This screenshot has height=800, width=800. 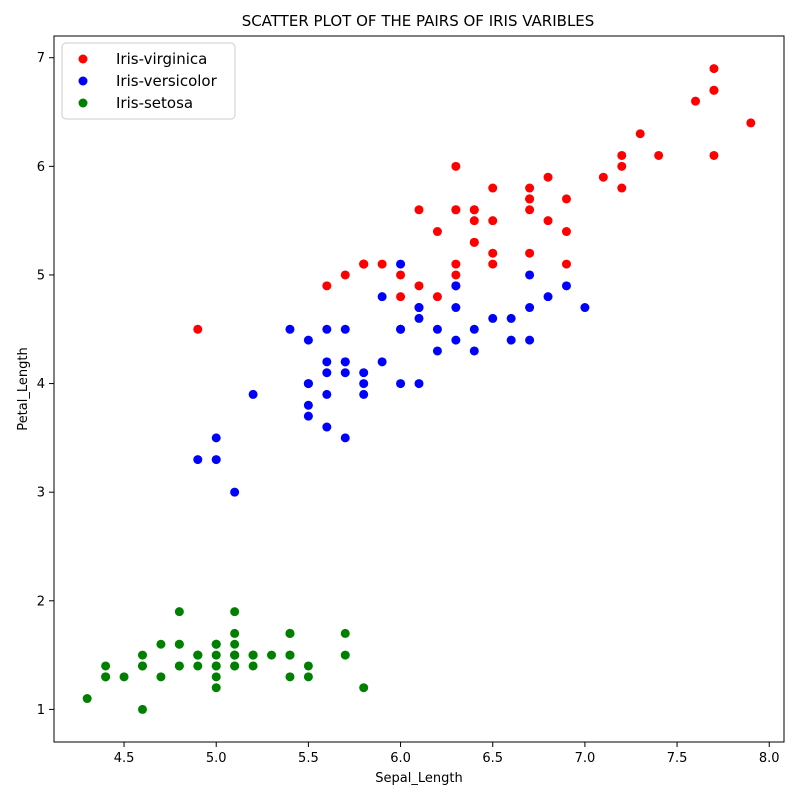 I want to click on x-tick-label: 4.5, so click(x=124, y=758).